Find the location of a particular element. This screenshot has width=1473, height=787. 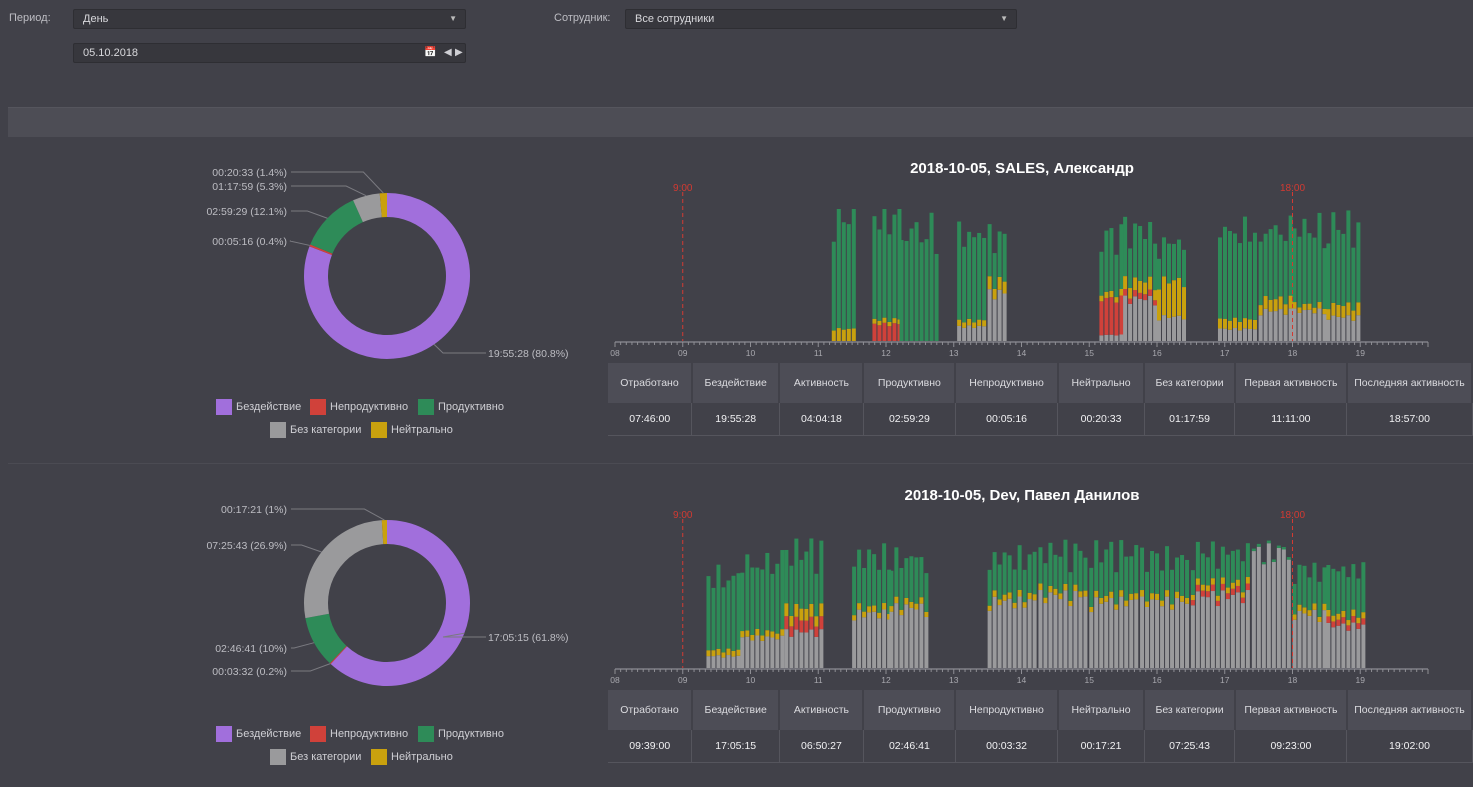

legend-item-unproductive: Непродуктивно is located at coordinates (359, 734).